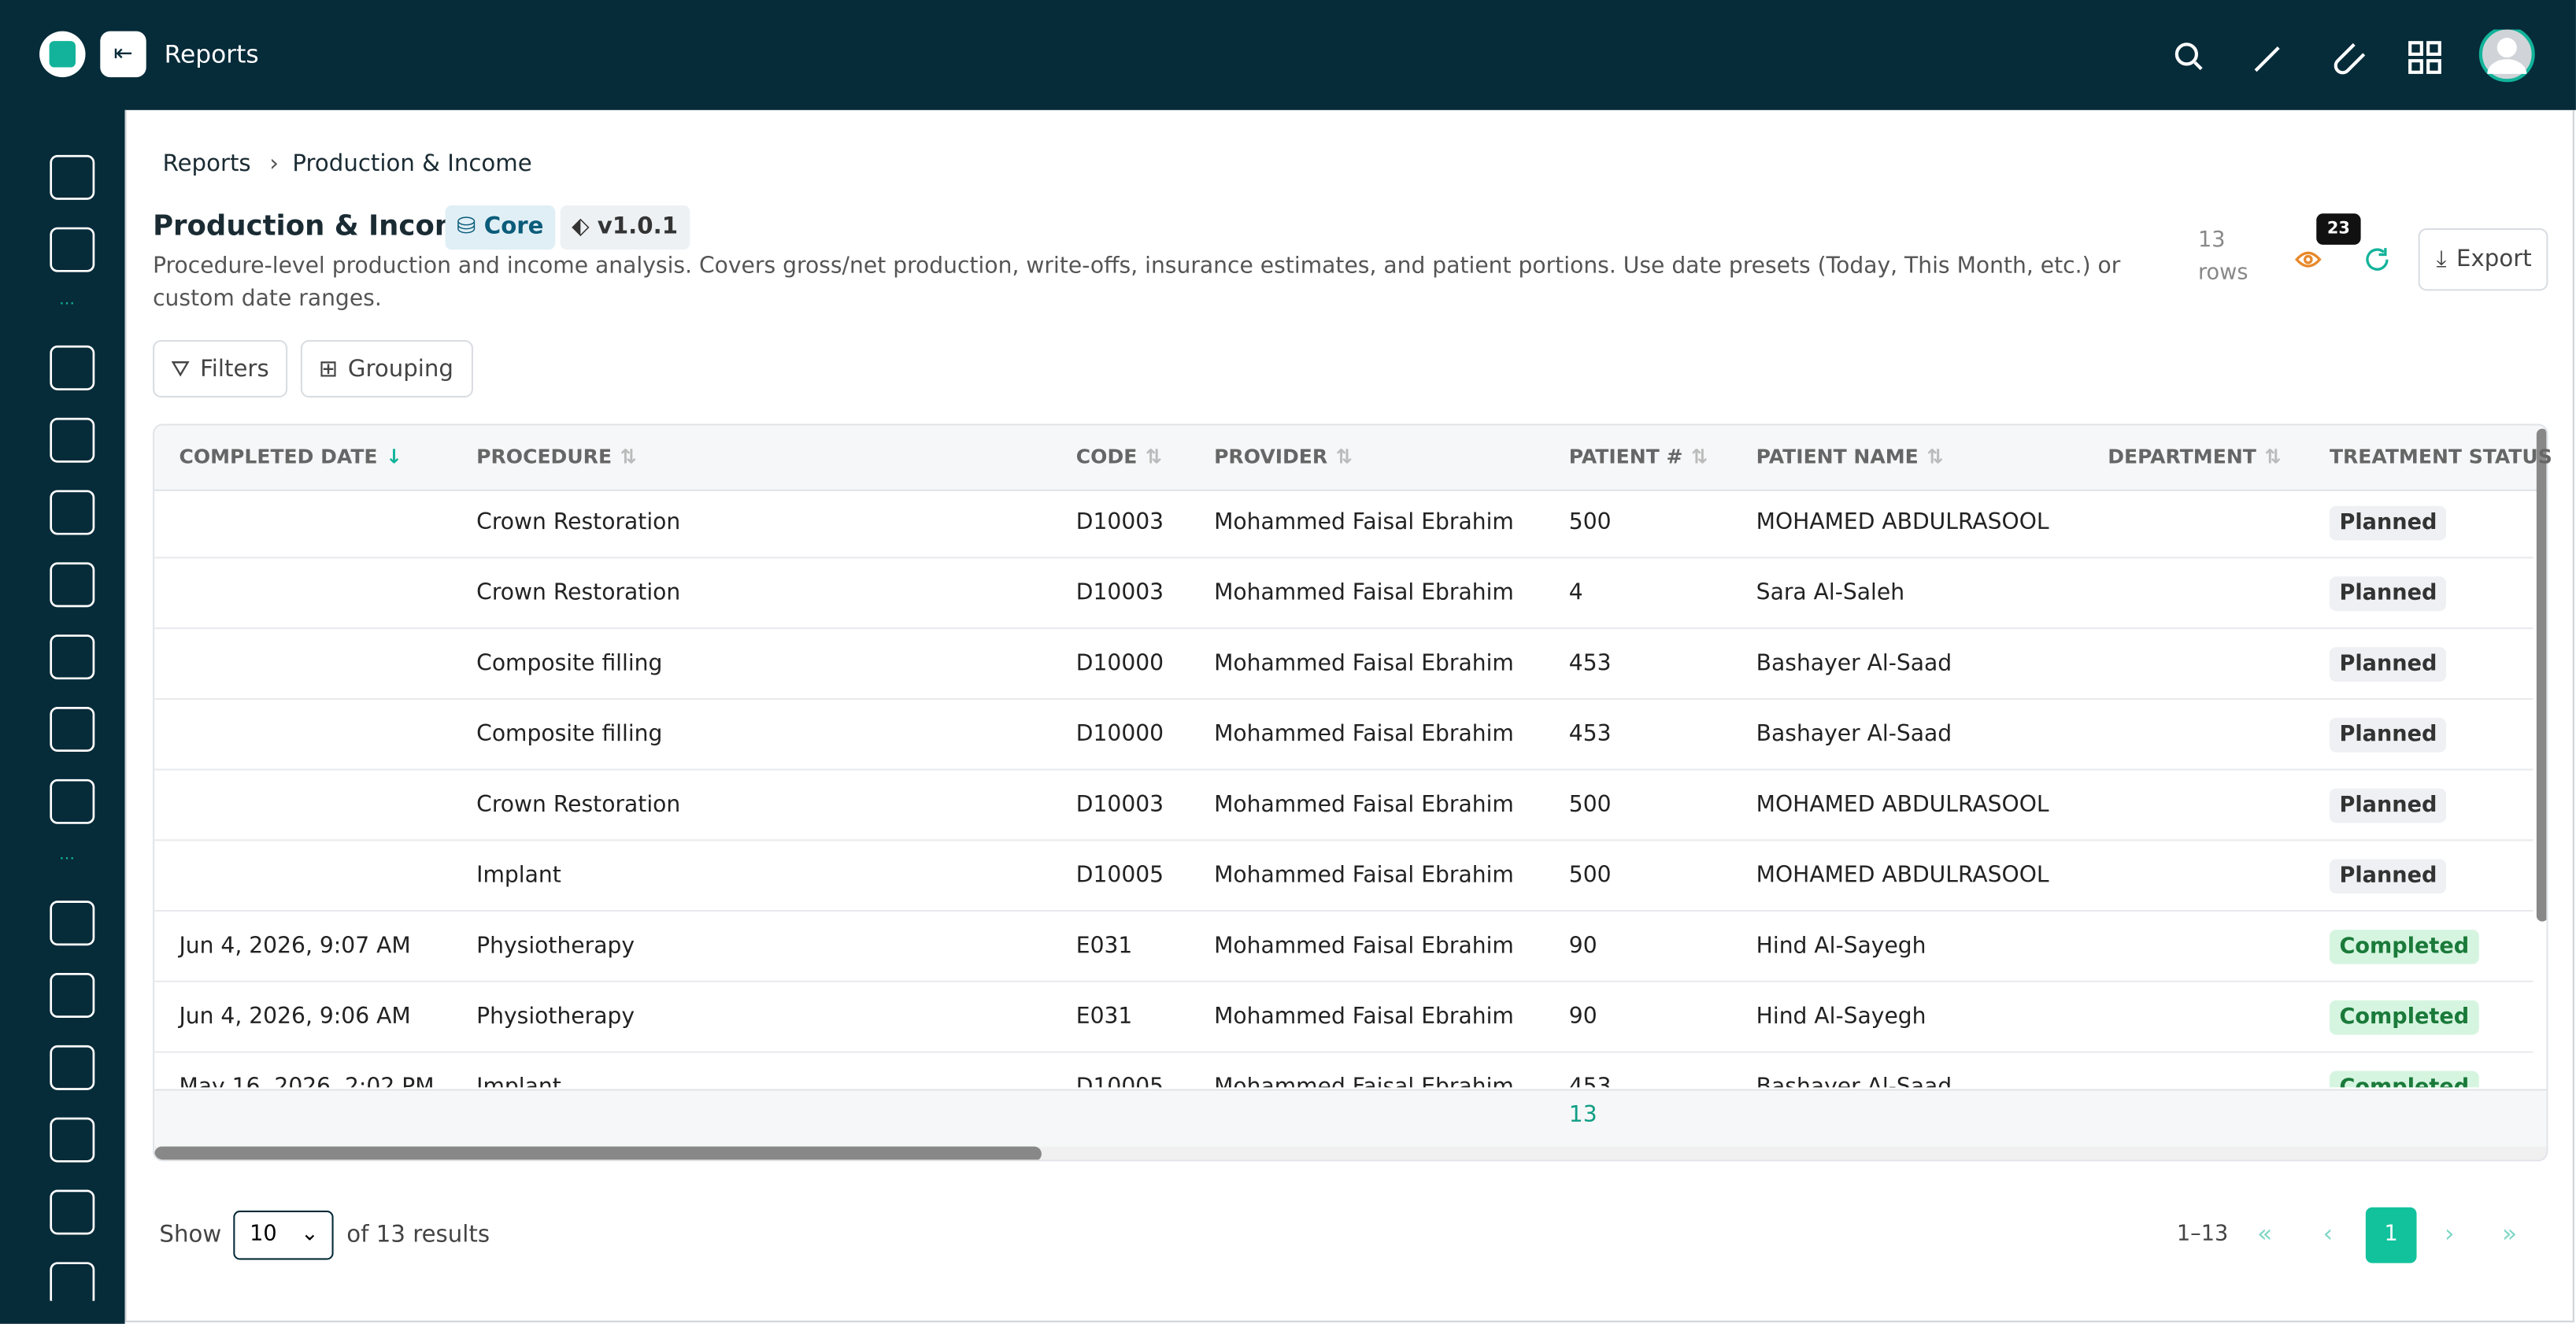 This screenshot has height=1324, width=2576. Describe the element at coordinates (418, 1235) in the screenshot. I see `results-label: of 13 results` at that location.